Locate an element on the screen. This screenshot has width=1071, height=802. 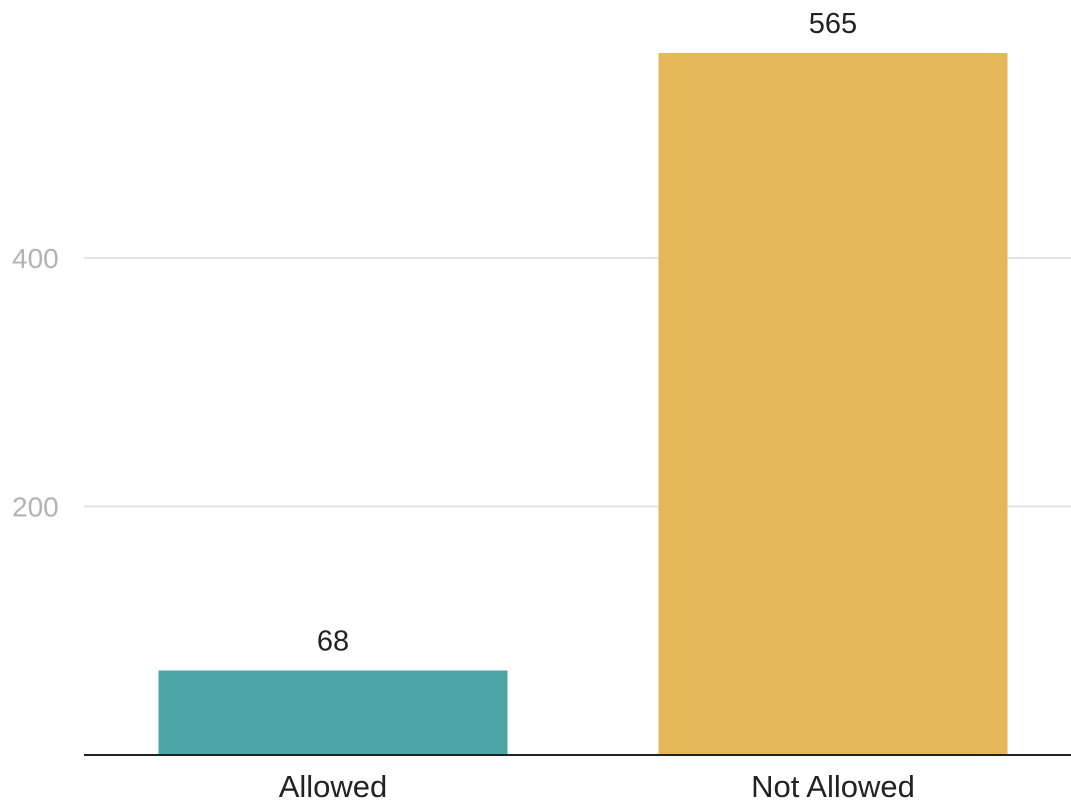
value-label-allowed: 68 is located at coordinates (333, 642).